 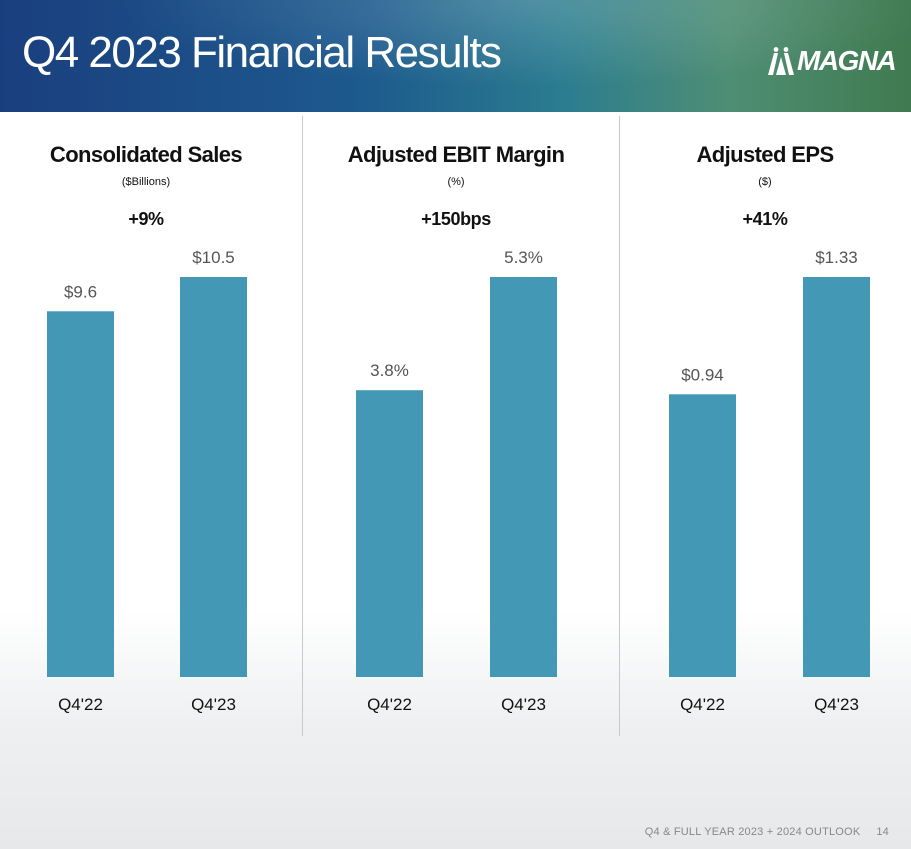 I want to click on eps-panel-change: +41%, so click(x=765, y=219).